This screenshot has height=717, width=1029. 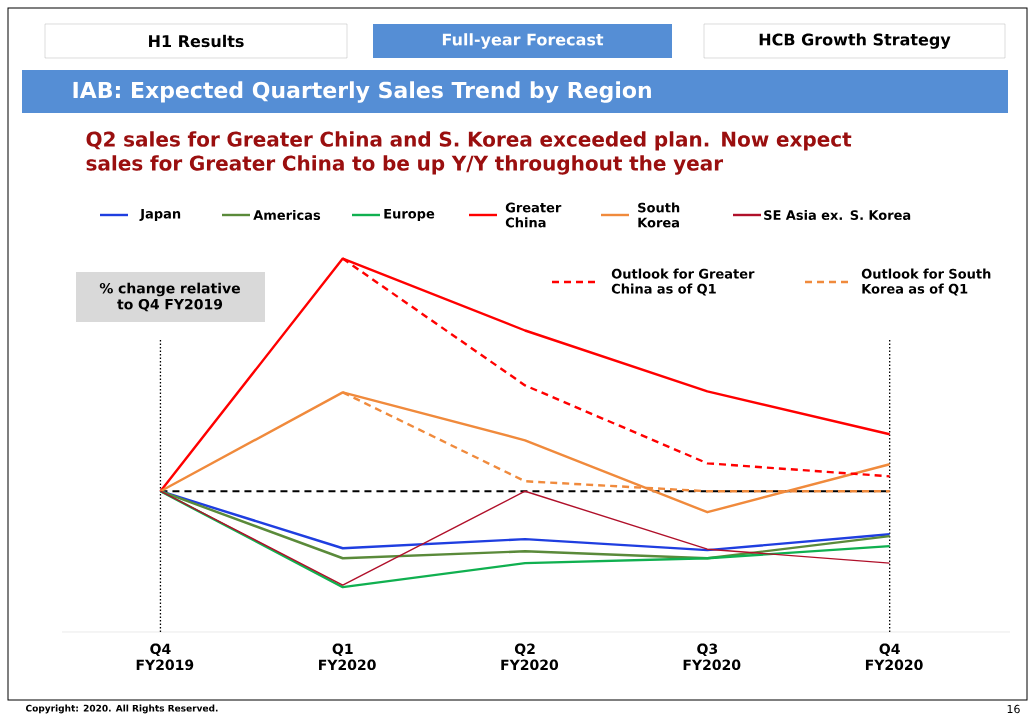 What do you see at coordinates (169, 297) in the screenshot?
I see `annotation: % change relative to Q4 FY2019` at bounding box center [169, 297].